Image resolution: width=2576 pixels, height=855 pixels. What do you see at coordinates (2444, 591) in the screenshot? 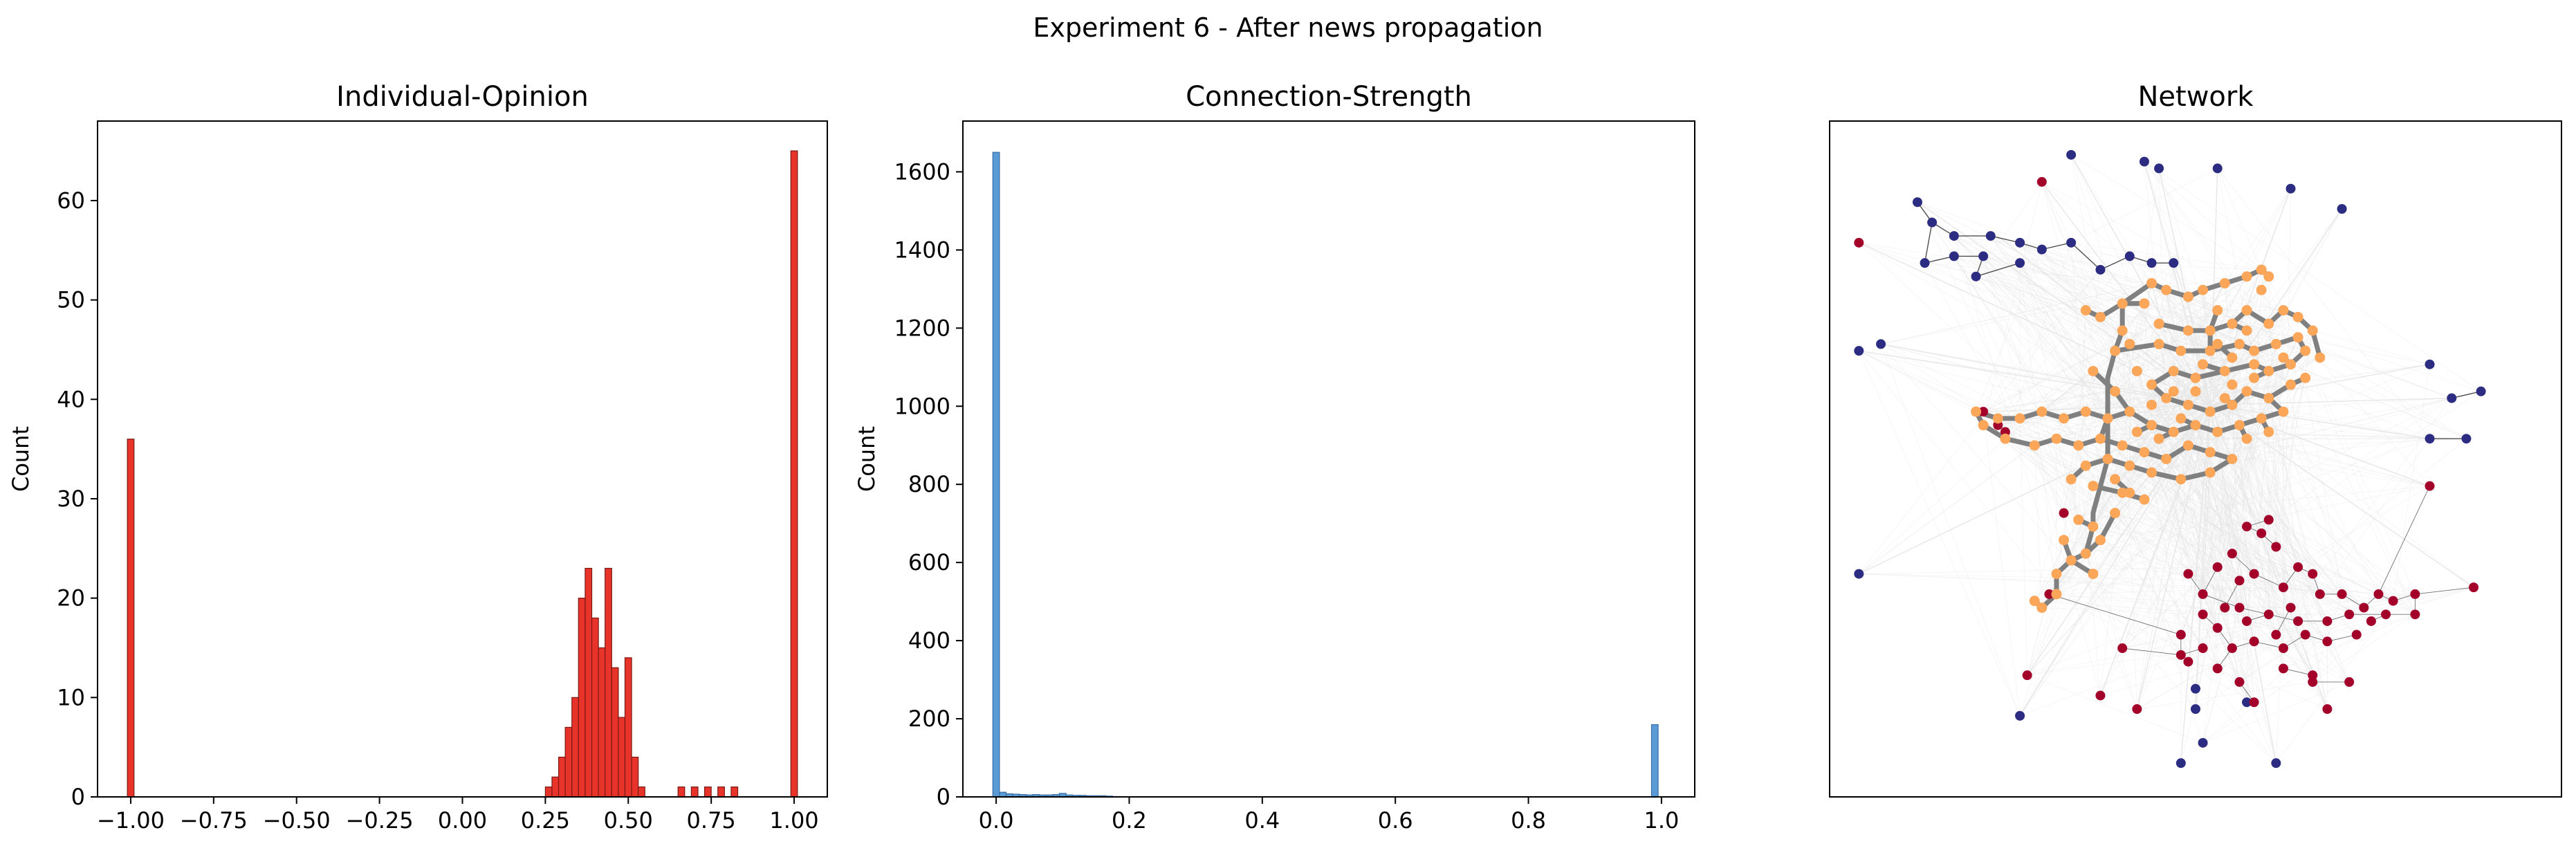
I see `red-cluster-edge` at bounding box center [2444, 591].